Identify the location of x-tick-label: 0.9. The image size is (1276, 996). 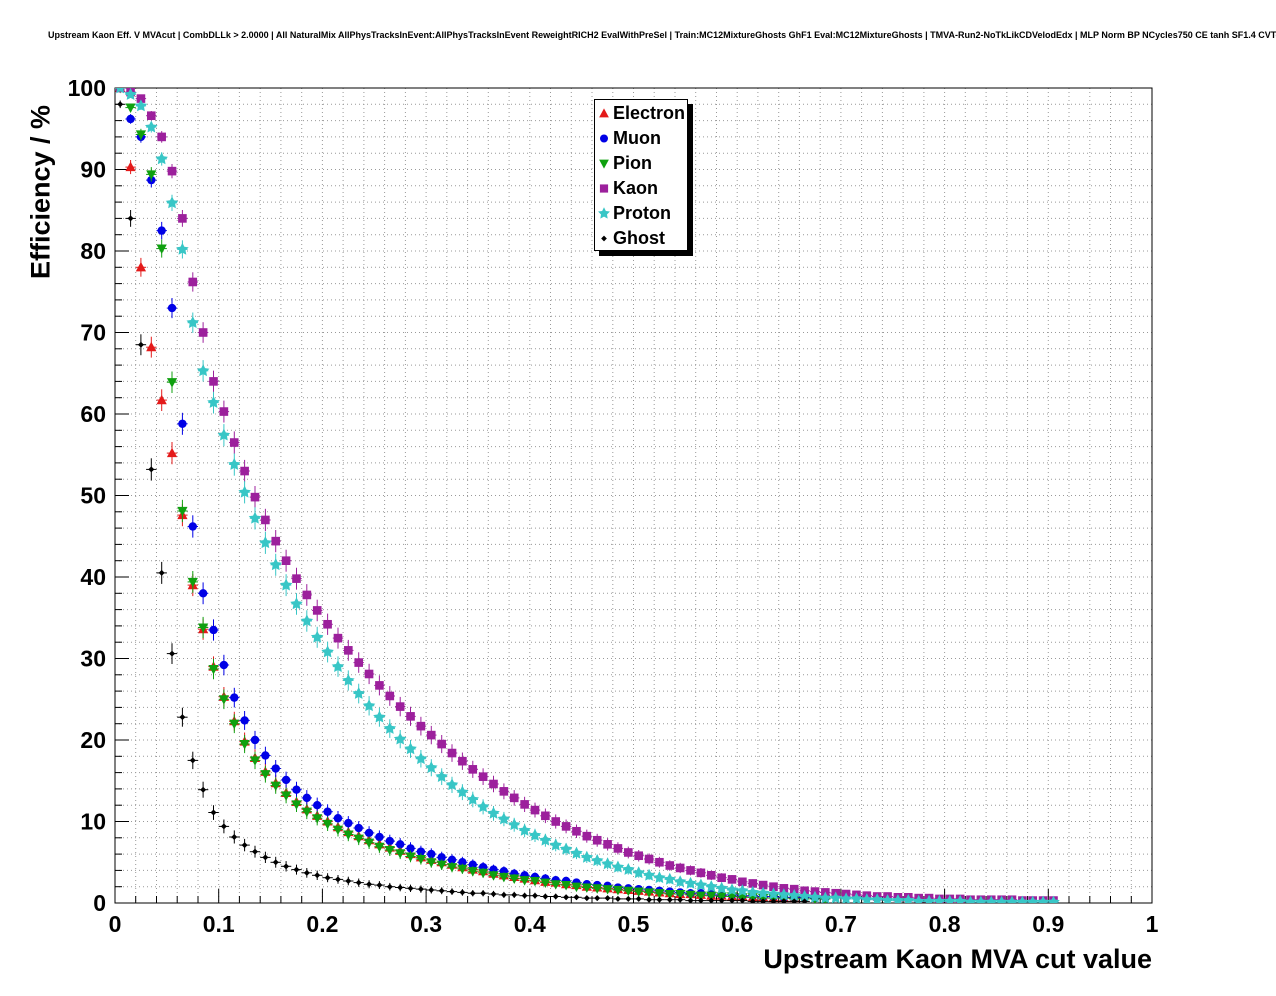
(1048, 924).